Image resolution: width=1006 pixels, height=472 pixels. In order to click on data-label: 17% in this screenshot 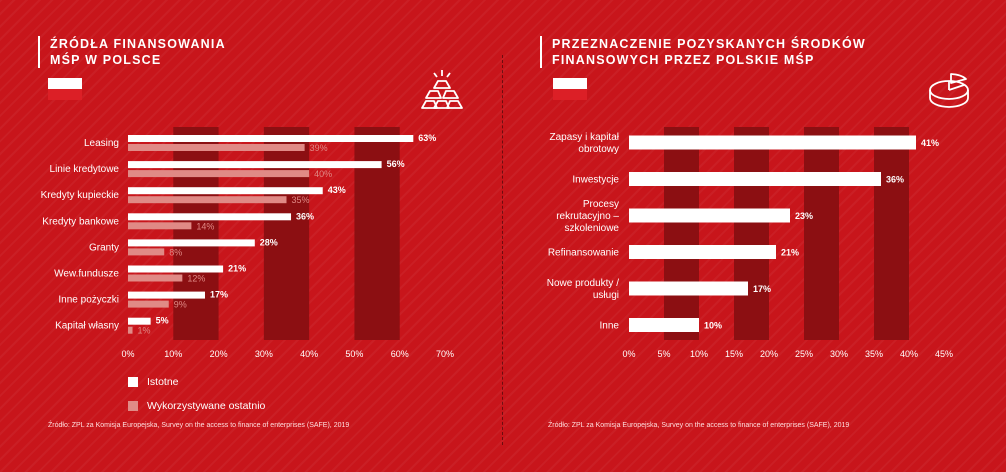, I will do `click(762, 289)`.